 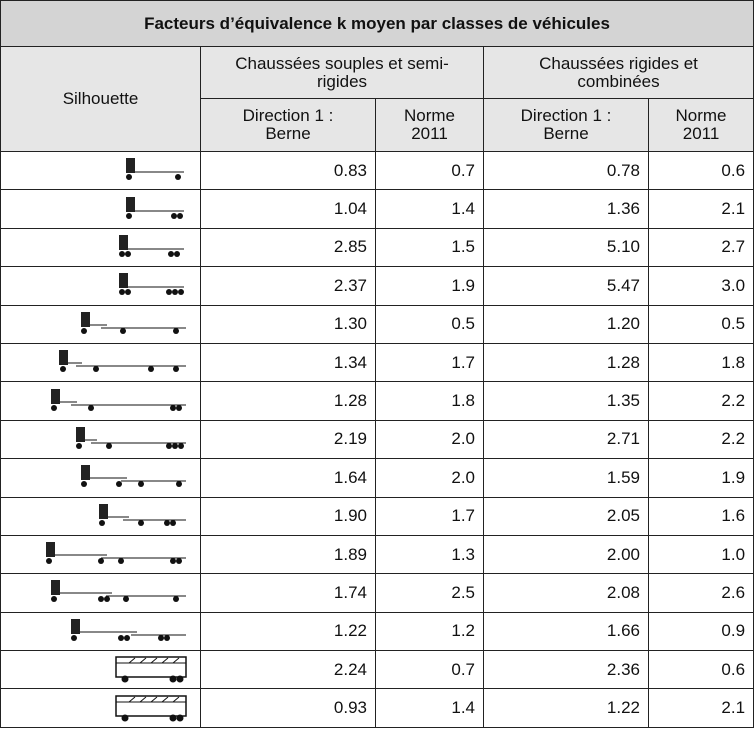 I want to click on table-row: 0.83 0.7 0.78 0.6, so click(x=377, y=170).